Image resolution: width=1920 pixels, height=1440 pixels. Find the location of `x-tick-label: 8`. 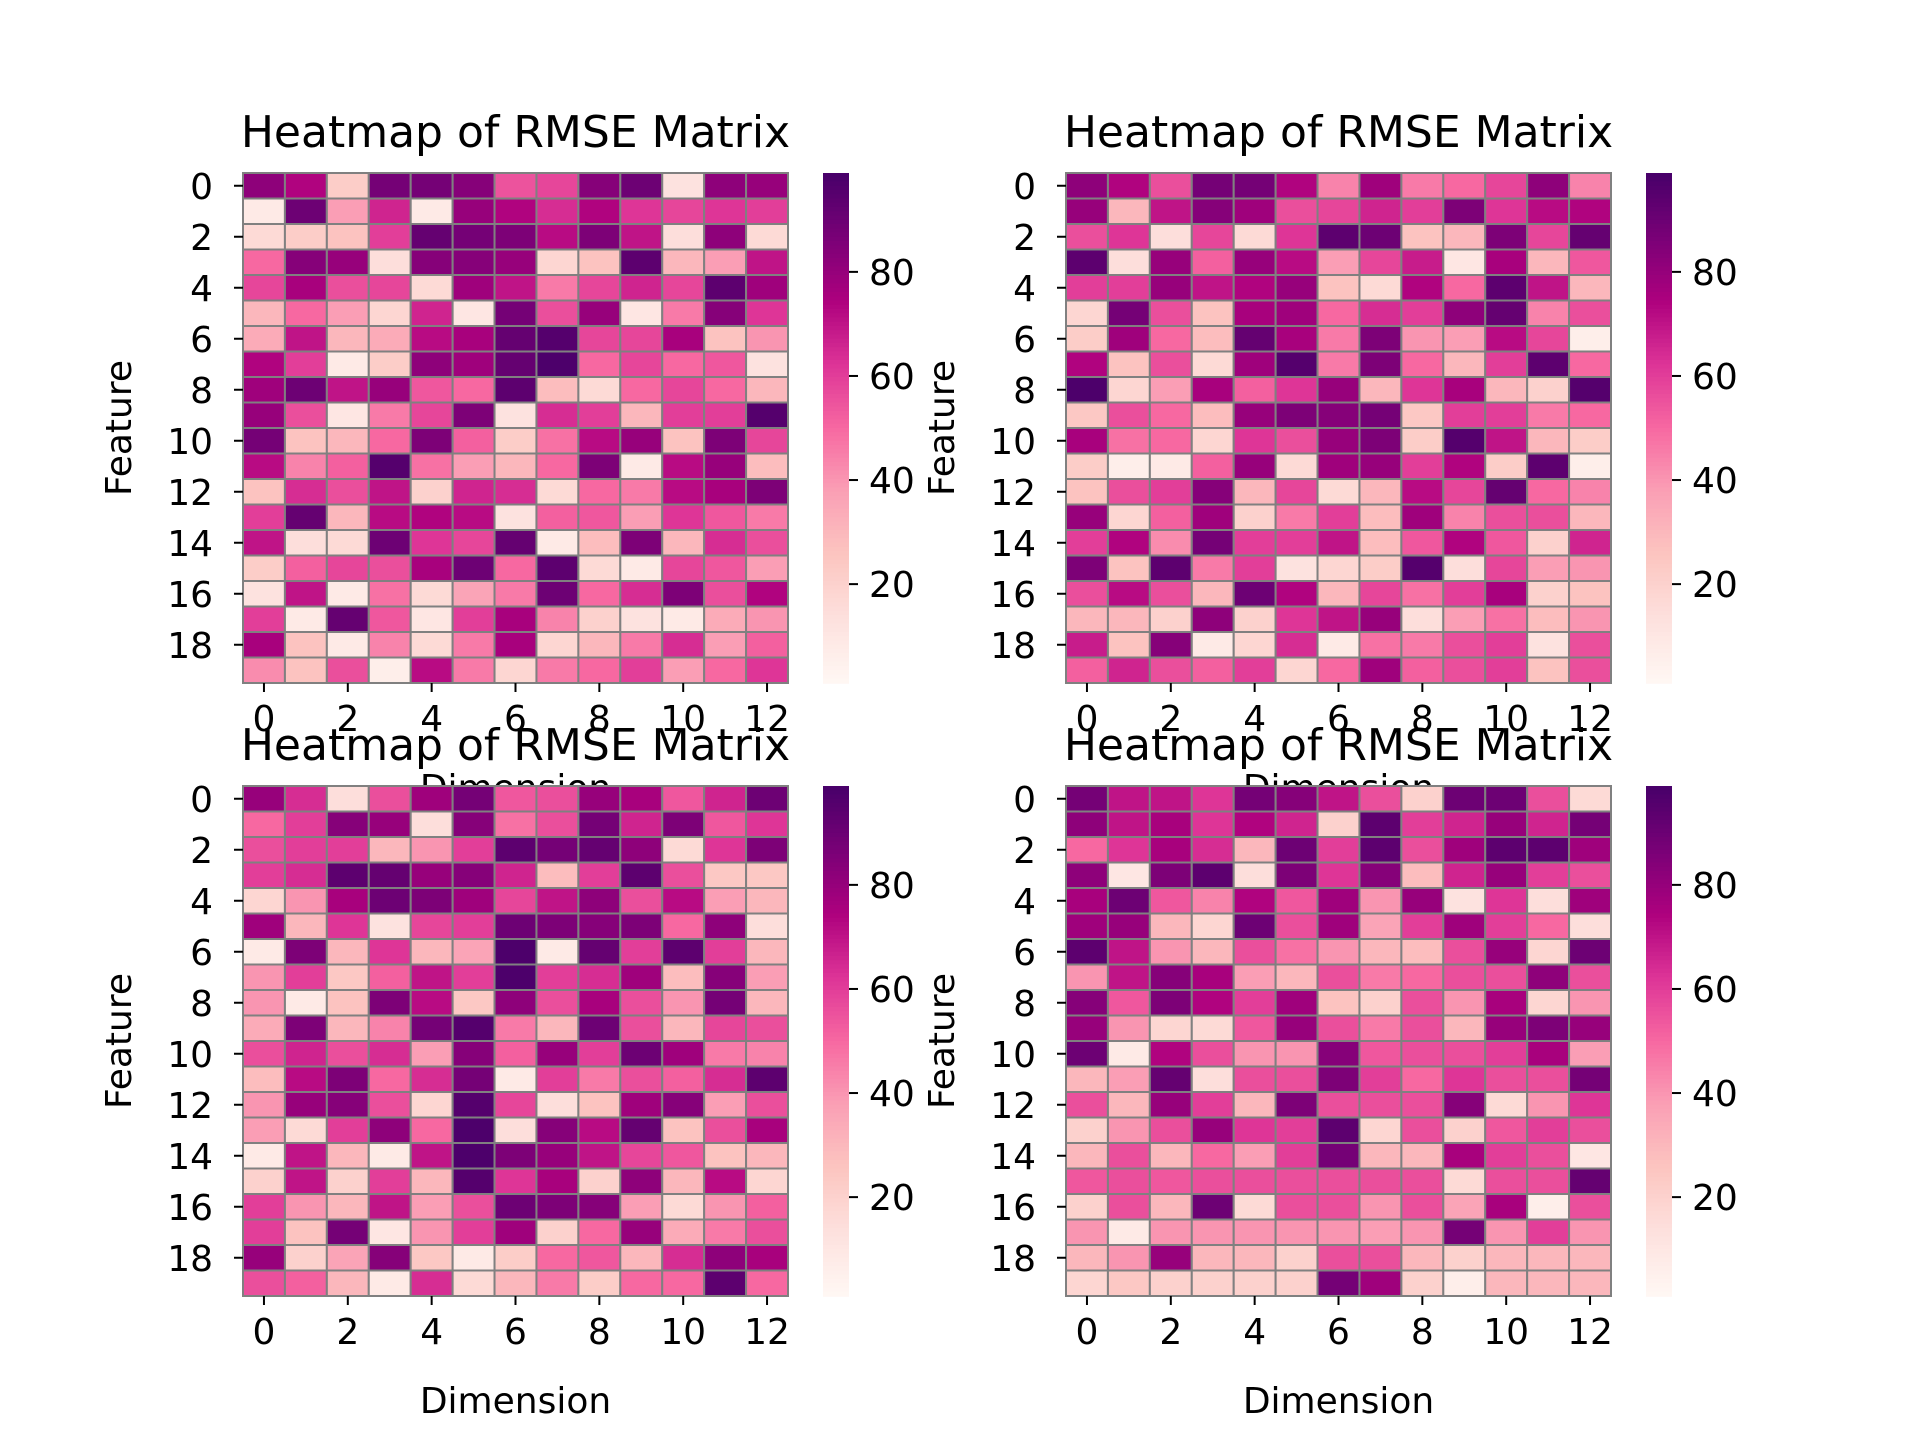

x-tick-label: 8 is located at coordinates (1422, 719).